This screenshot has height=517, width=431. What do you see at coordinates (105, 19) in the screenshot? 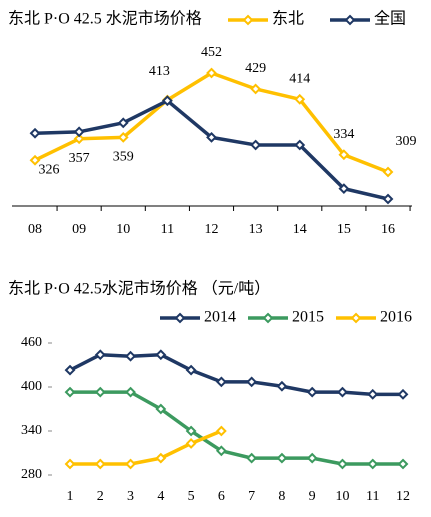
I see `chart-title: 东北 P·O 42.5 水泥市场价格` at bounding box center [105, 19].